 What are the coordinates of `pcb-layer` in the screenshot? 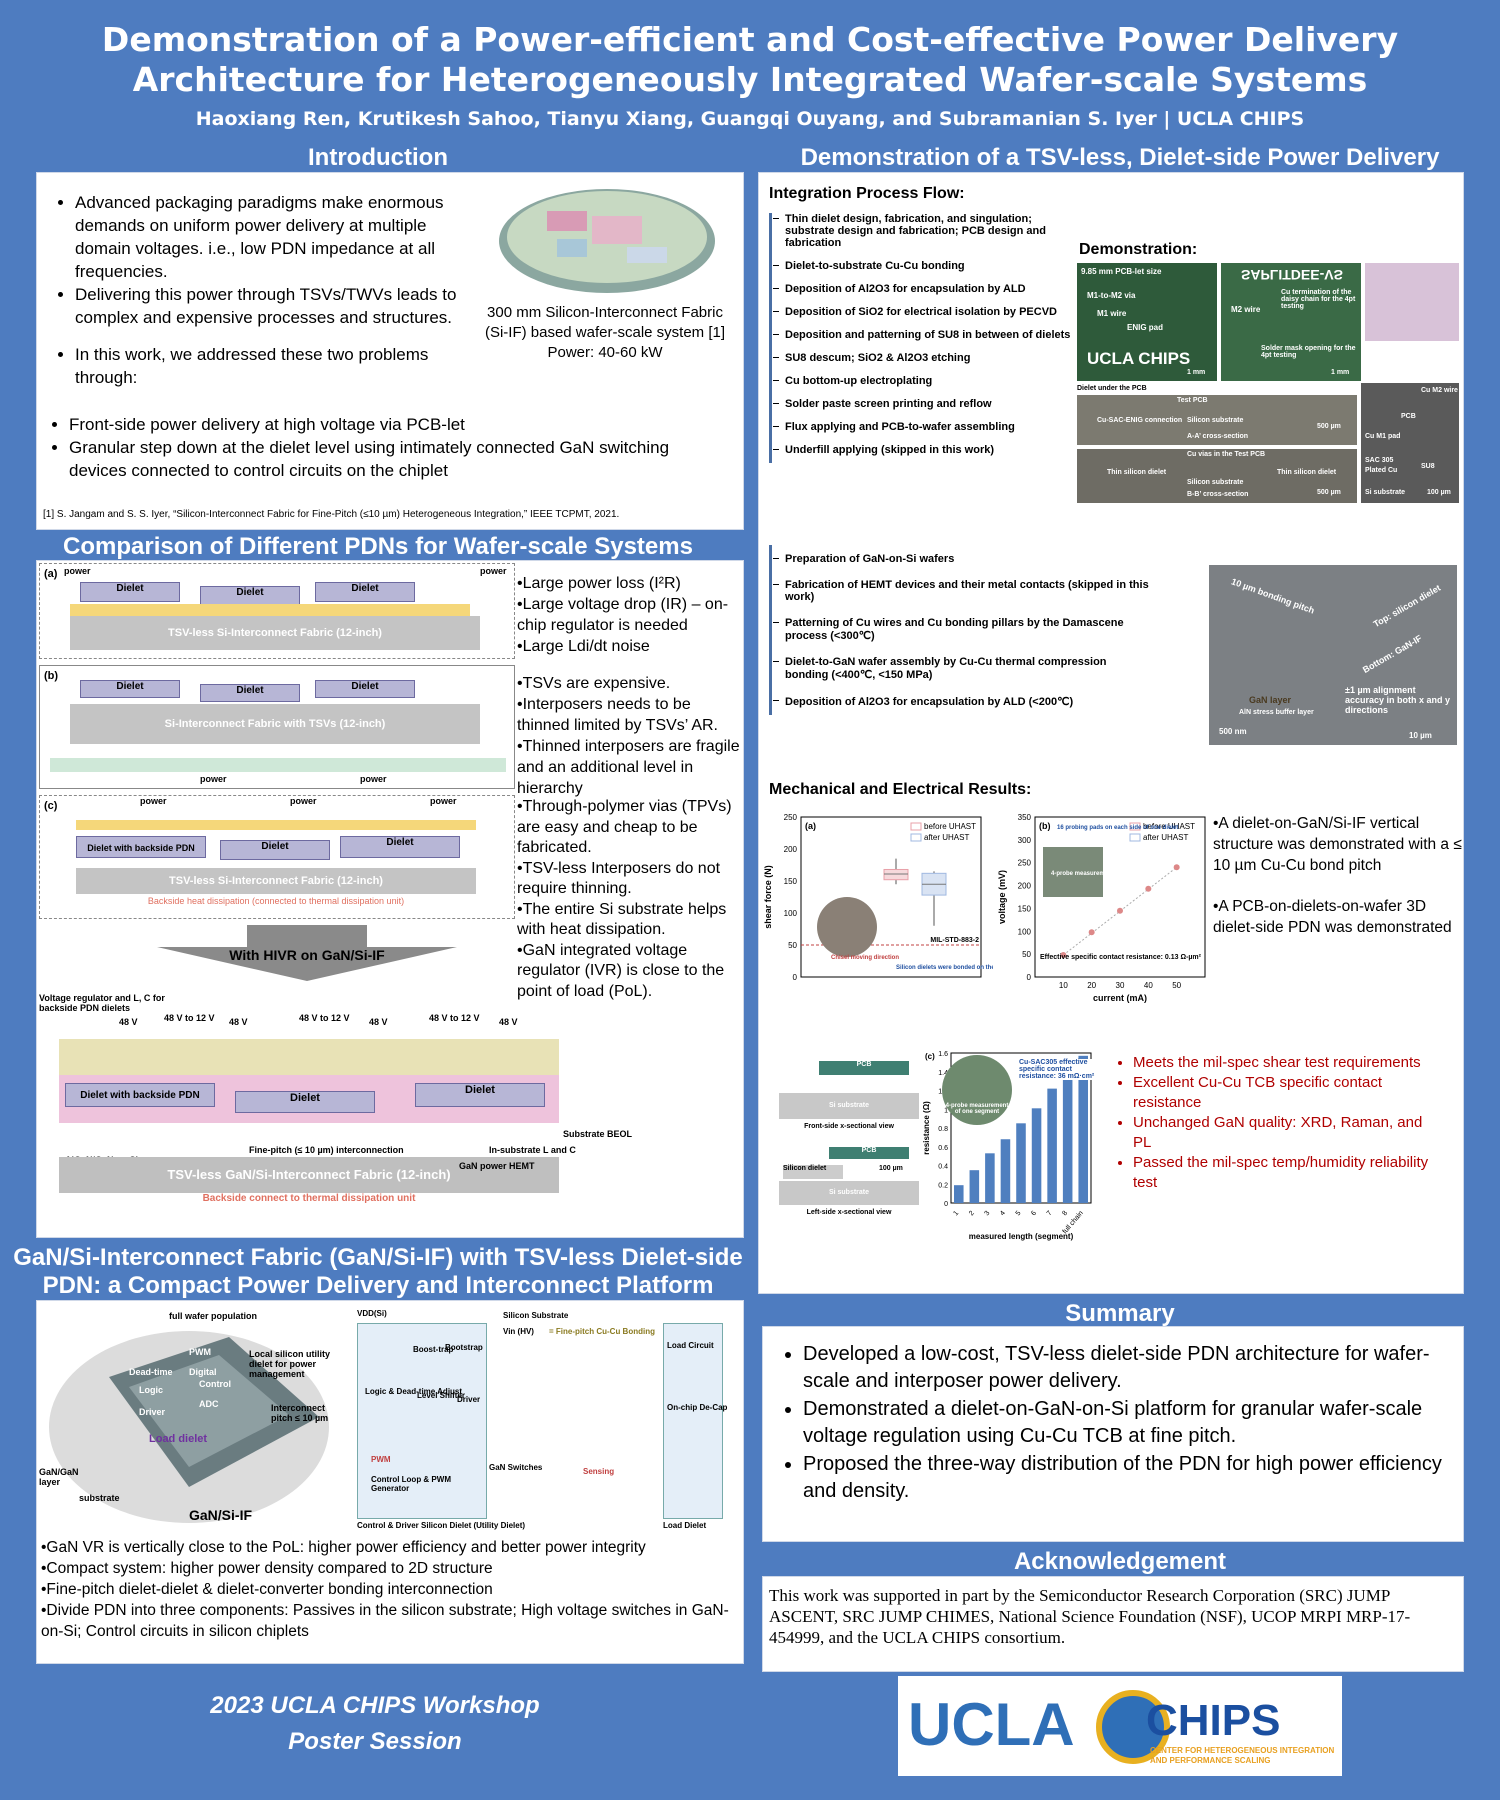 It's located at (309, 1057).